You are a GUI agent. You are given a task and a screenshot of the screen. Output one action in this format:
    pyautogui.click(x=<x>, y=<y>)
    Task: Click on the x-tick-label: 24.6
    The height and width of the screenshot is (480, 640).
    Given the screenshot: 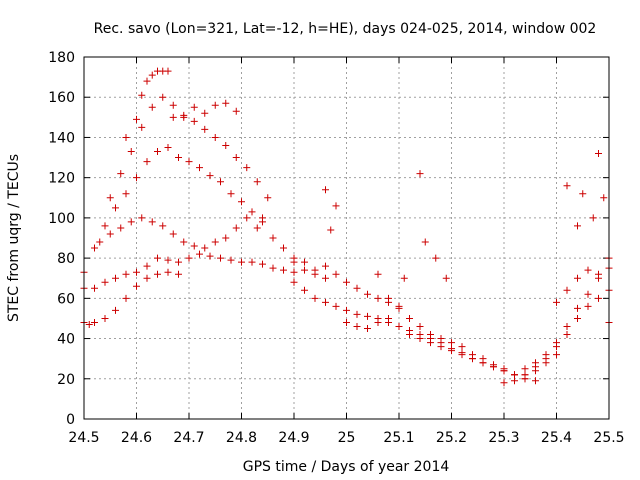 What is the action you would take?
    pyautogui.click(x=136, y=438)
    